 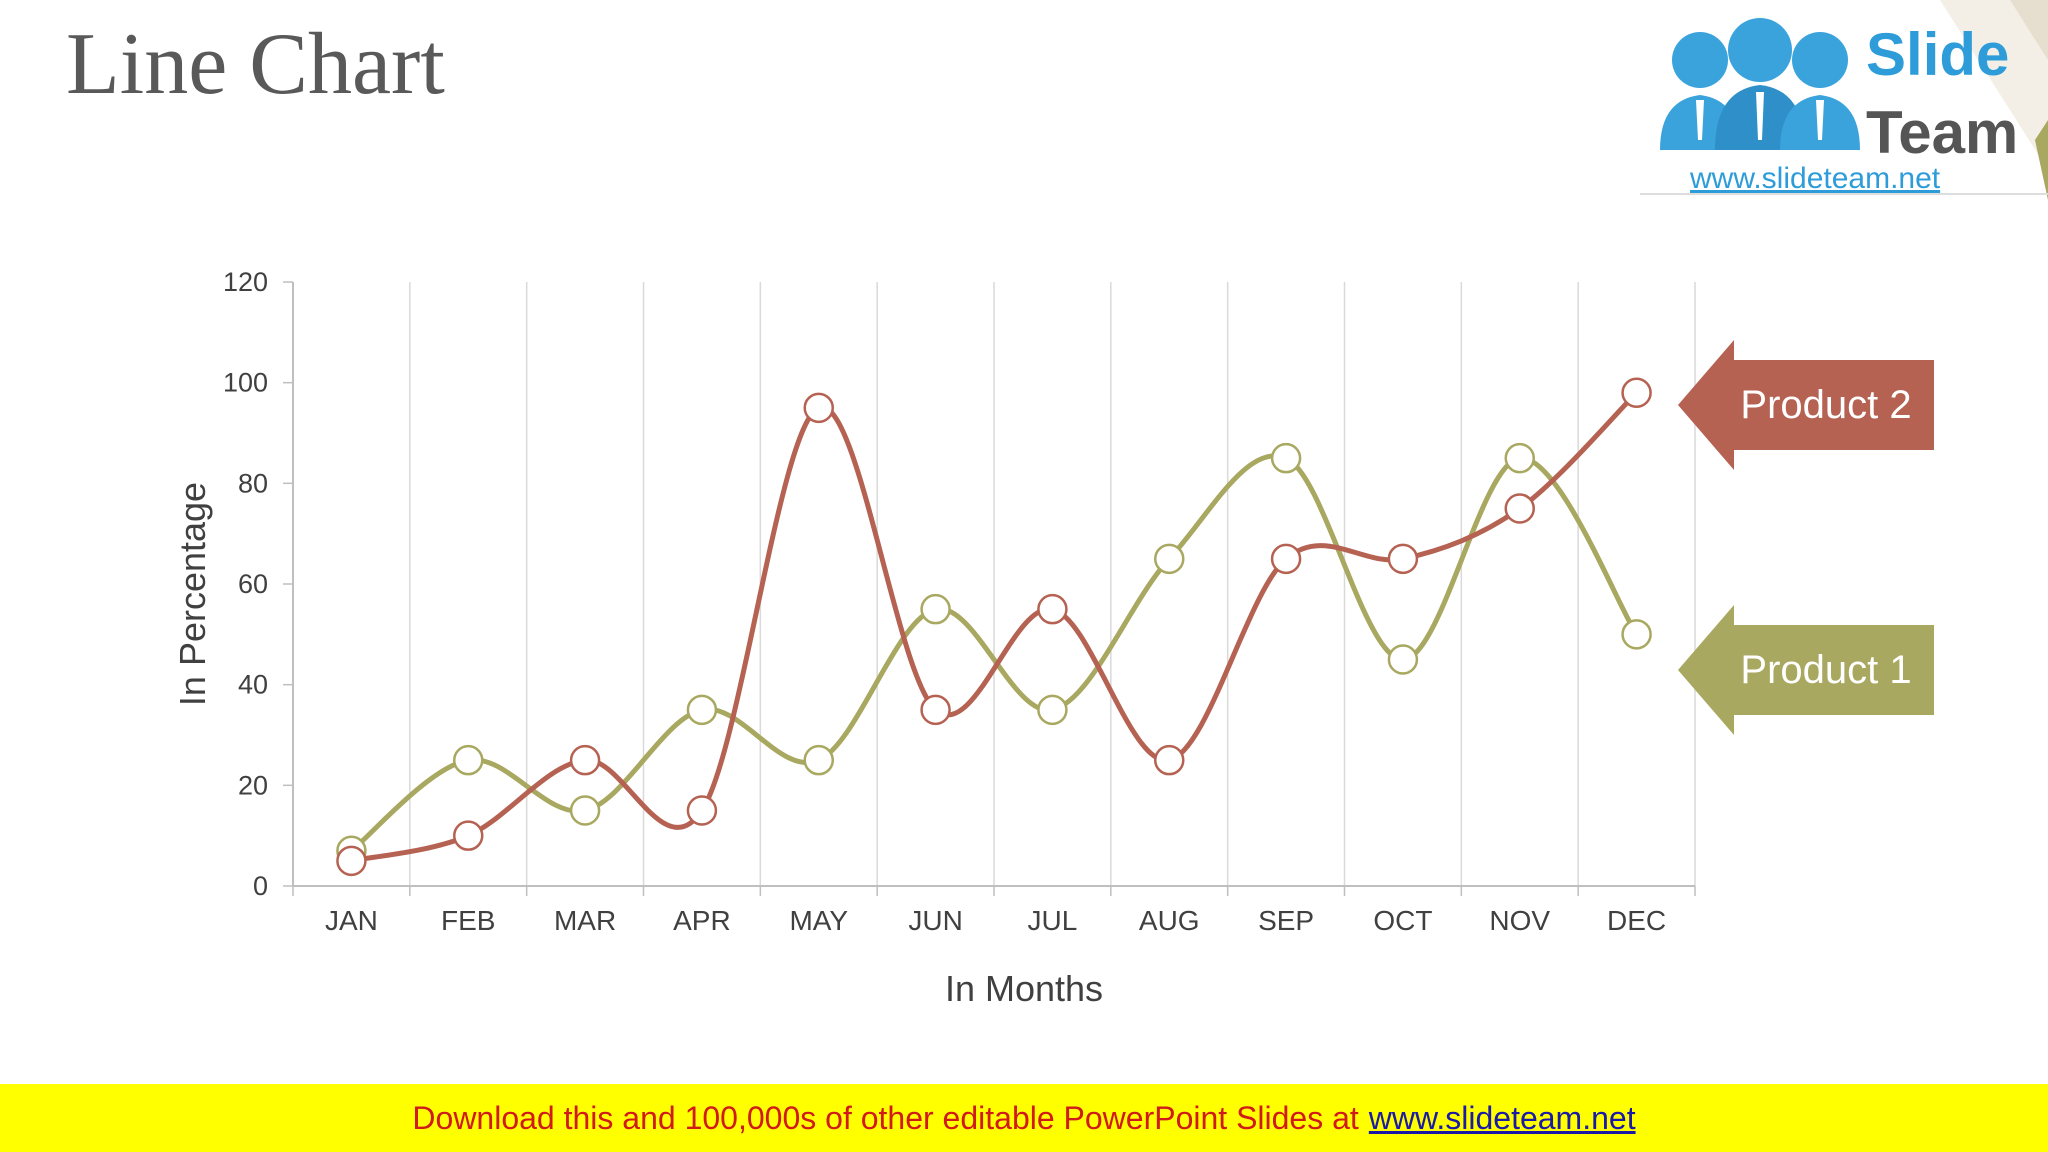 What do you see at coordinates (1286, 920) in the screenshot?
I see `x-tick-label: SEP` at bounding box center [1286, 920].